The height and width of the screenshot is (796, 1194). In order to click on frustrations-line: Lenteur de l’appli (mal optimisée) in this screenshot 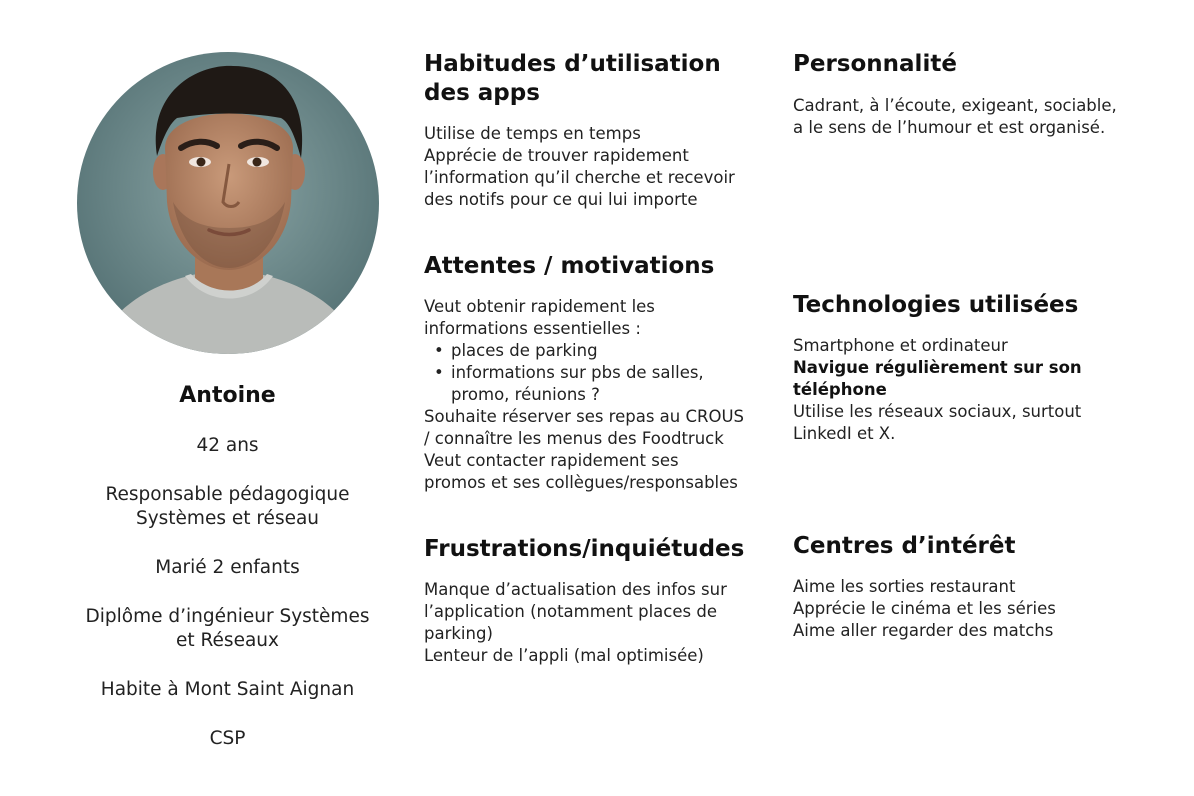, I will do `click(564, 655)`.